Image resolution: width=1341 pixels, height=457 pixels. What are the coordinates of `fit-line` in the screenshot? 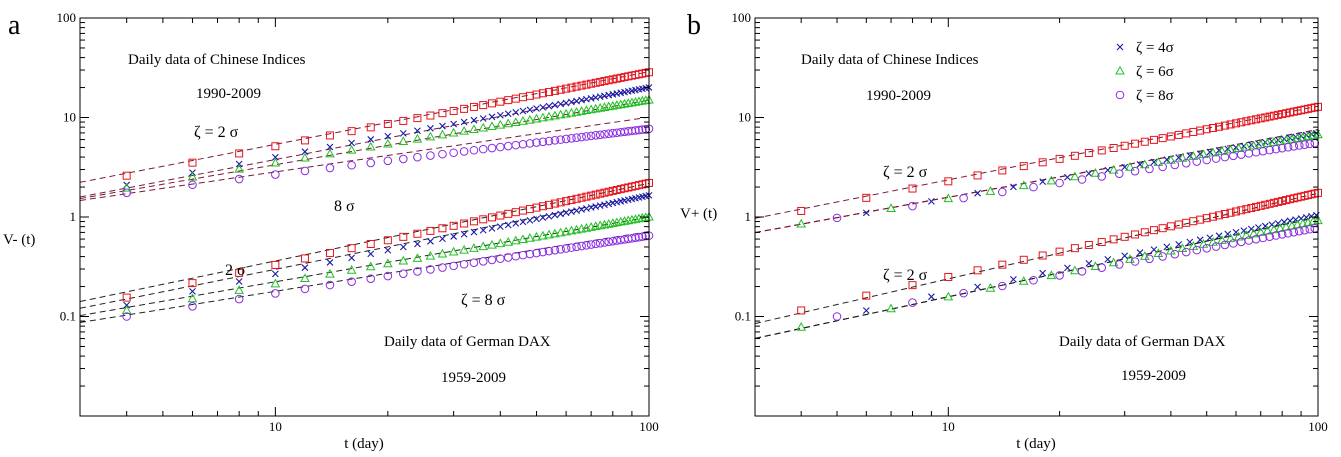 It's located at (1036, 181).